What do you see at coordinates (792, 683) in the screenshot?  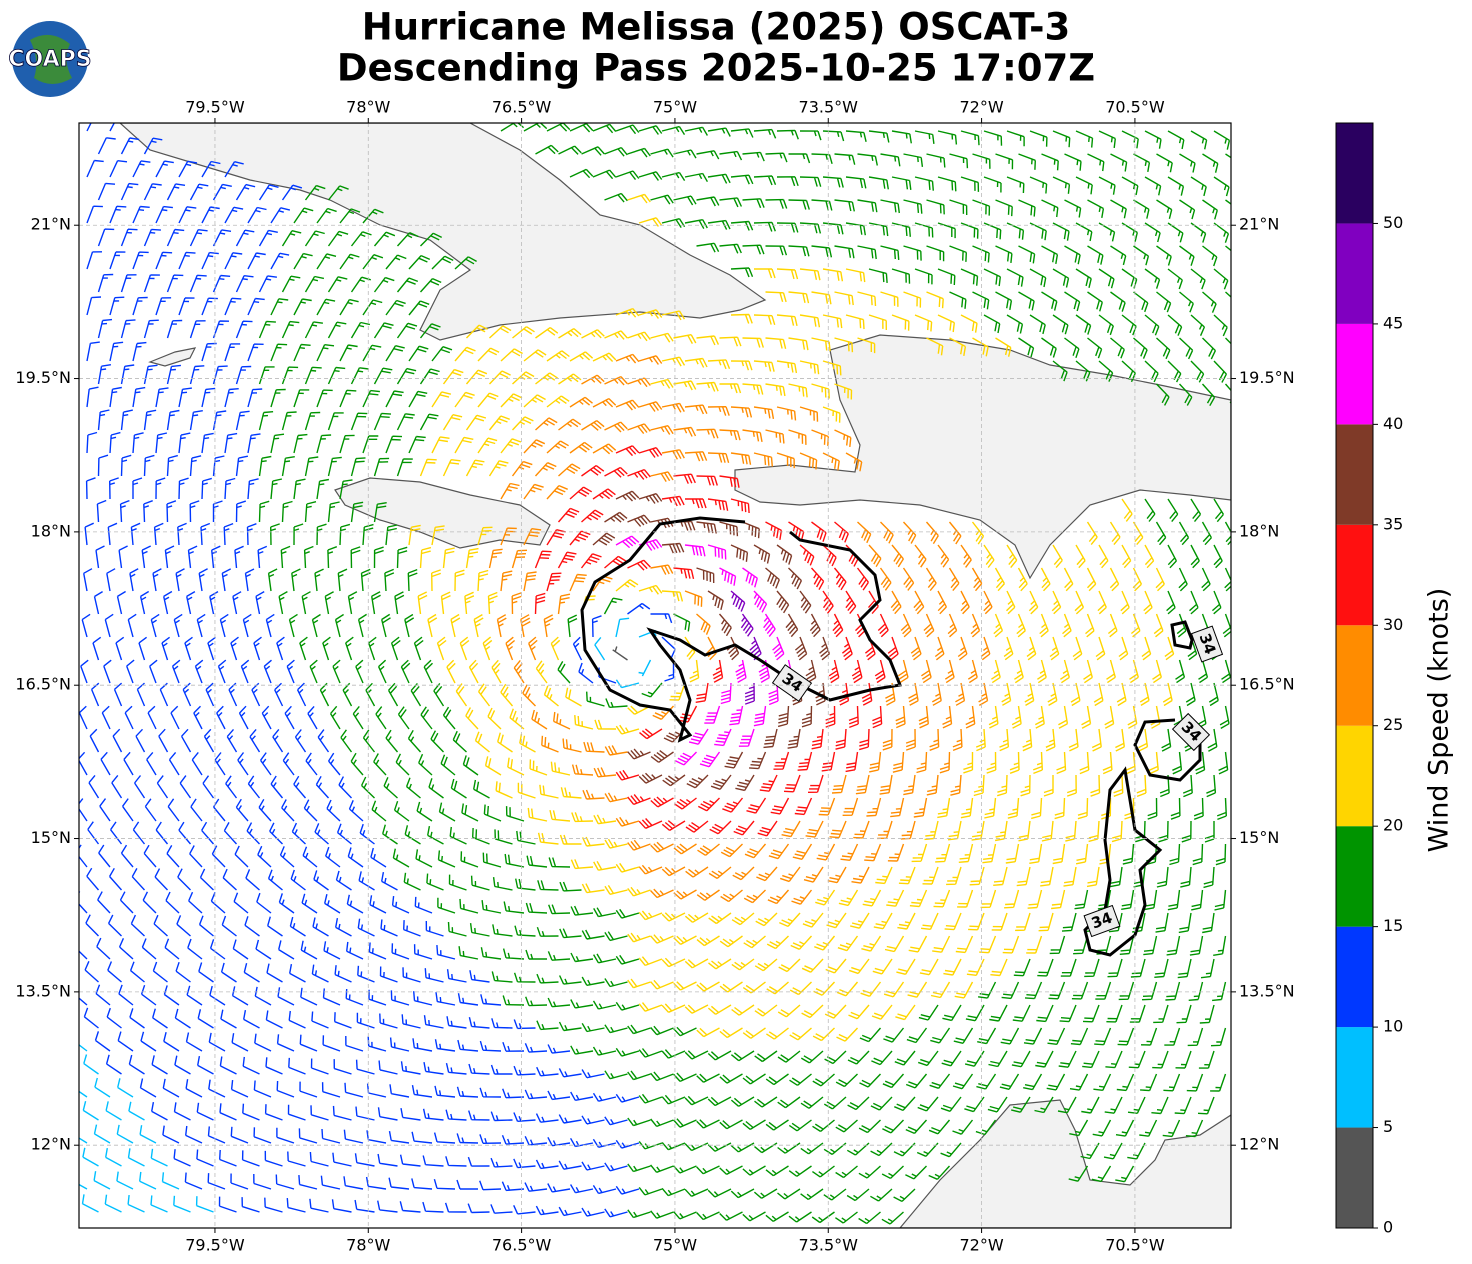 I see `contour-label-box` at bounding box center [792, 683].